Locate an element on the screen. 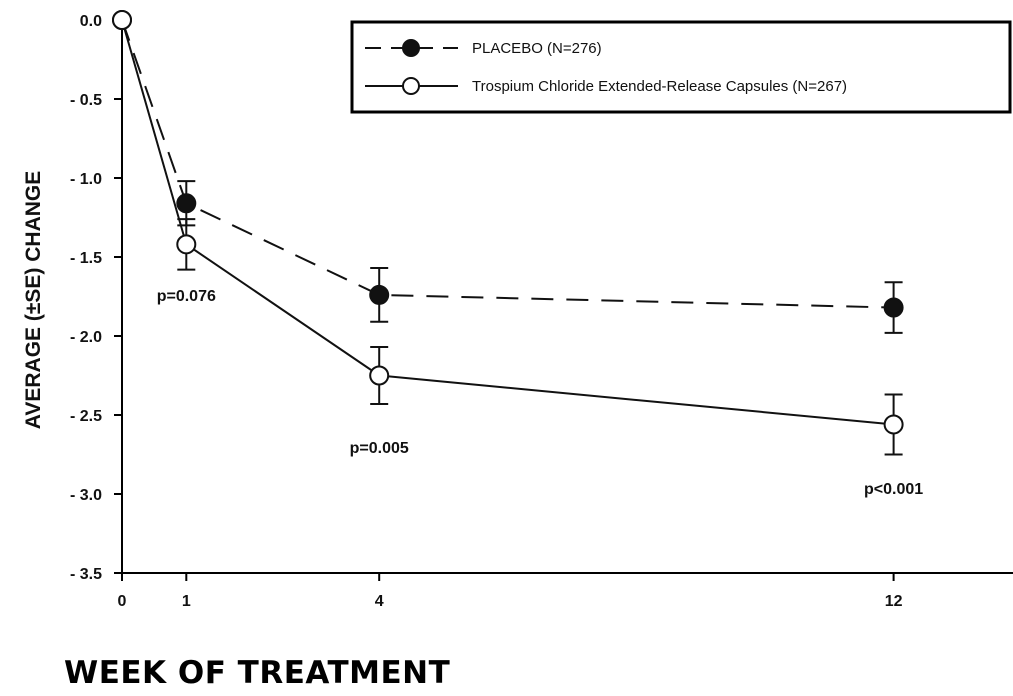  y-tick-label: 0.0 is located at coordinates (91, 21).